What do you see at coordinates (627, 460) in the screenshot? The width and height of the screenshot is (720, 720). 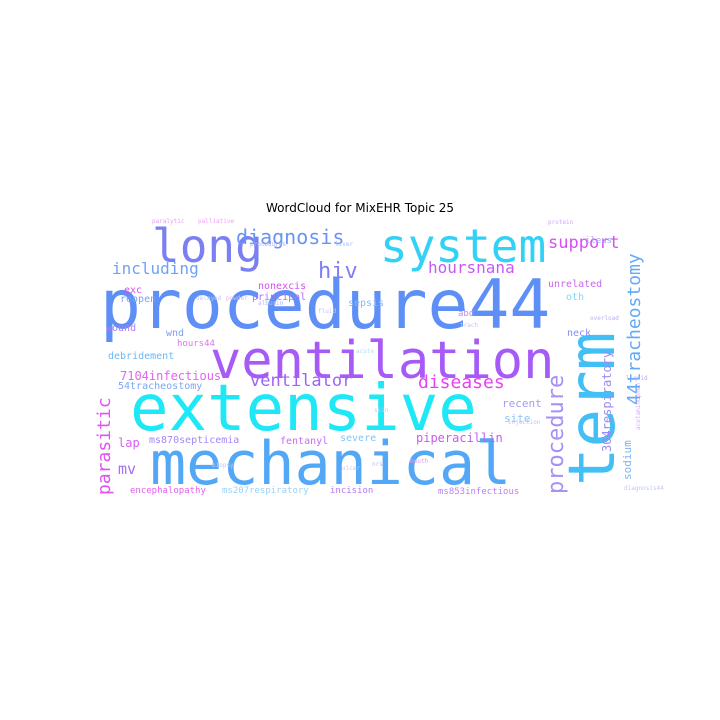 I see `word-sodium: sodium` at bounding box center [627, 460].